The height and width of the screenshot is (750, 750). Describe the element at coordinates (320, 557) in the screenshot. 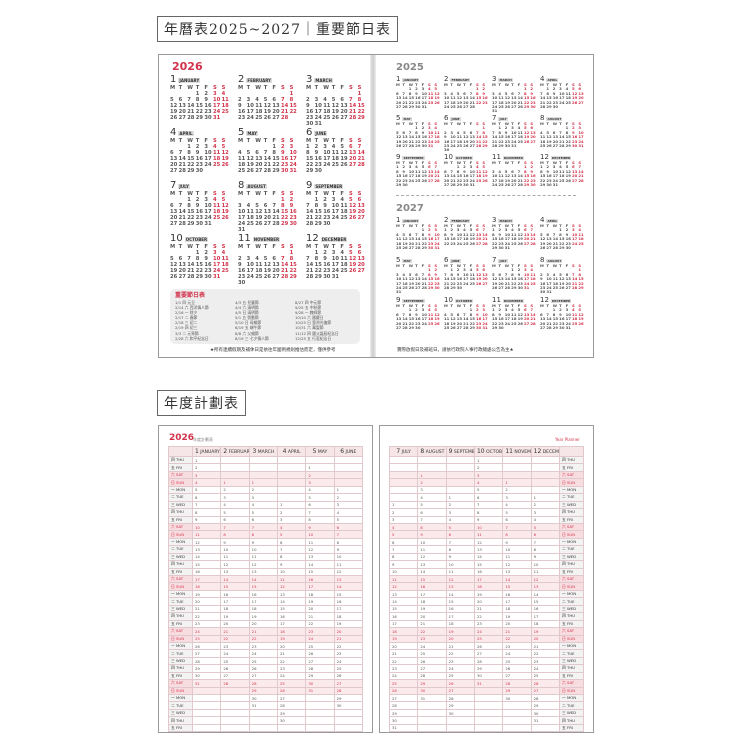

I see `day-cell: 13` at that location.